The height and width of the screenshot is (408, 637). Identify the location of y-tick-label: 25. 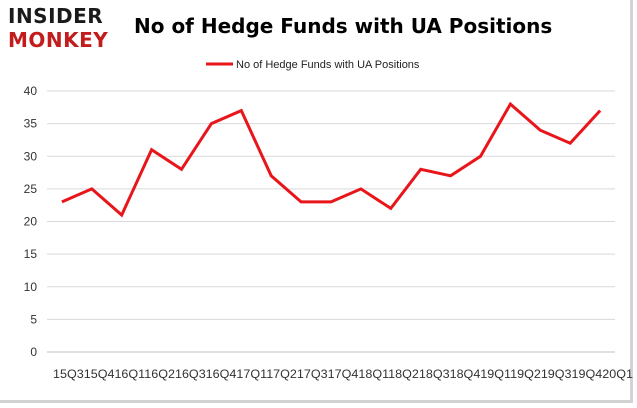
(31, 189).